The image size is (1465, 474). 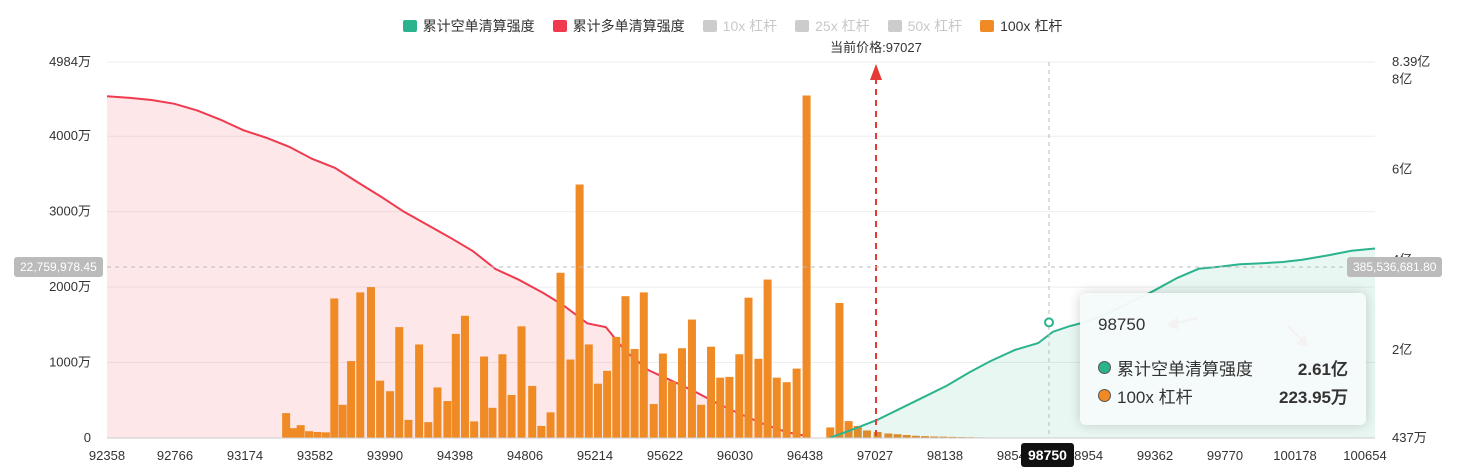 I want to click on tooltip-name: 100x 杠杆, so click(x=1155, y=397).